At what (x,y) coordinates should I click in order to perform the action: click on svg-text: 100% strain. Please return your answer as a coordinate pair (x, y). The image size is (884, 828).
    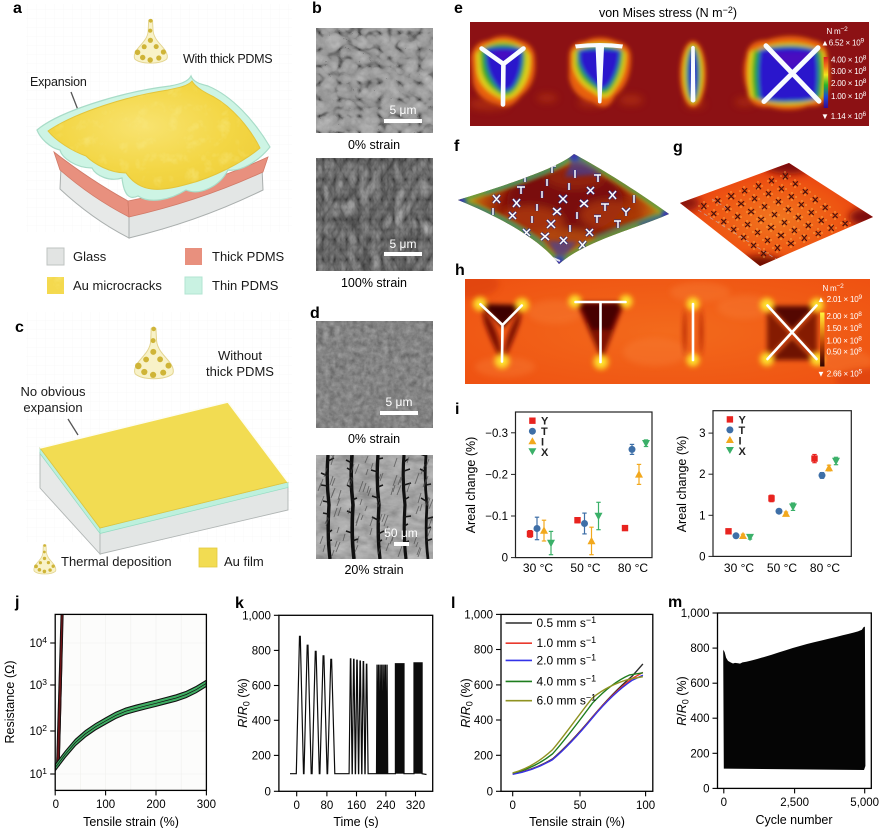
    Looking at the image, I should click on (374, 283).